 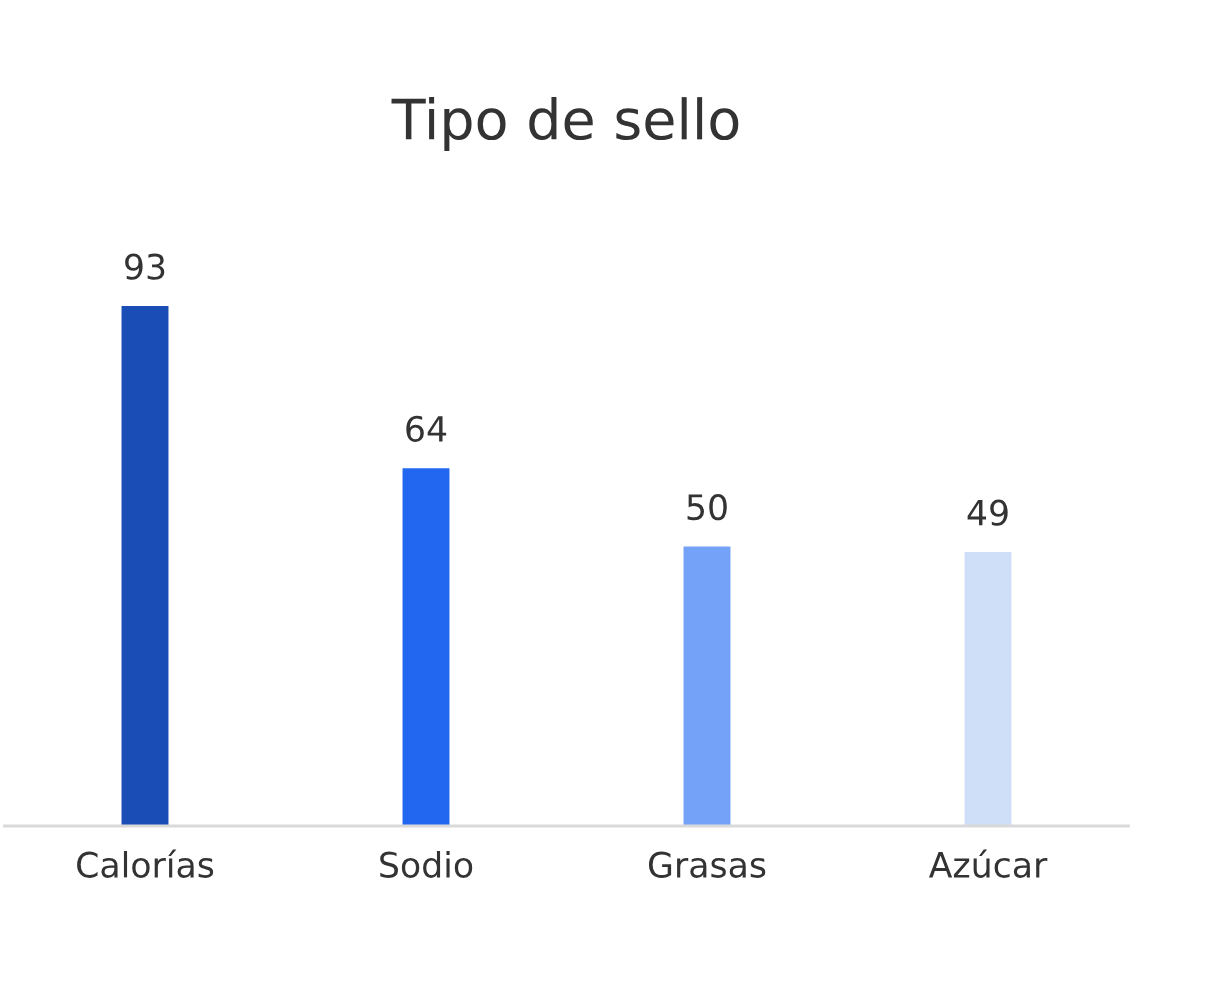 I want to click on chart-title: Tipo de sello, so click(x=565, y=124).